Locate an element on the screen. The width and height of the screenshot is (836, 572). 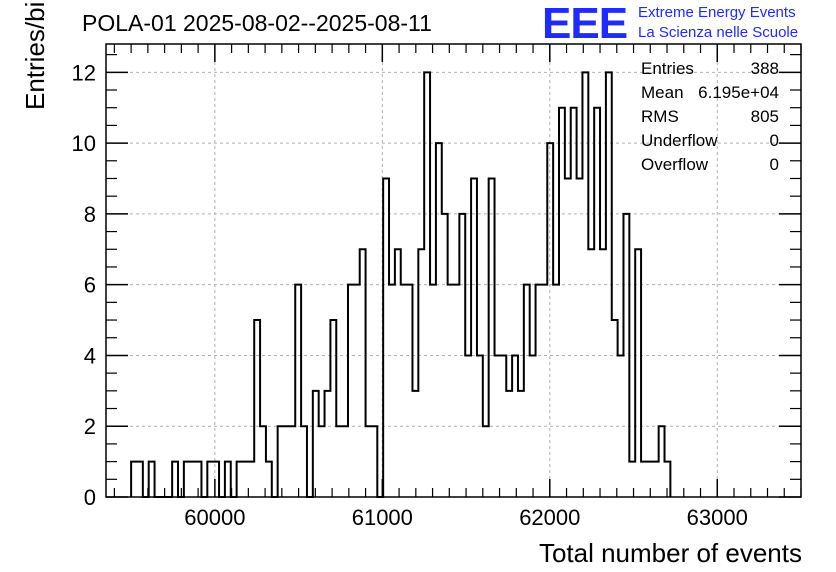
y-tick-label: 10 is located at coordinates (84, 143).